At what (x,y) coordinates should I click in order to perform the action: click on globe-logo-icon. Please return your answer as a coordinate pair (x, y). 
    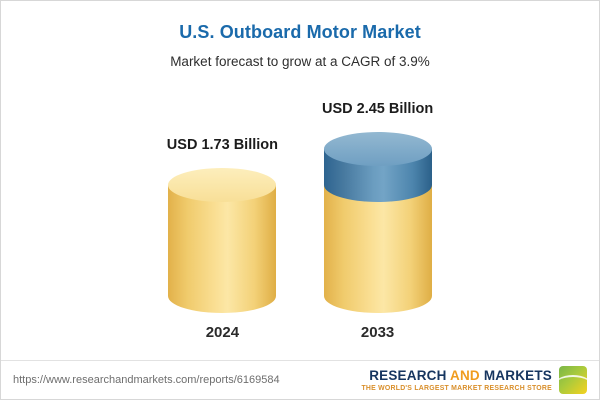
    Looking at the image, I should click on (573, 380).